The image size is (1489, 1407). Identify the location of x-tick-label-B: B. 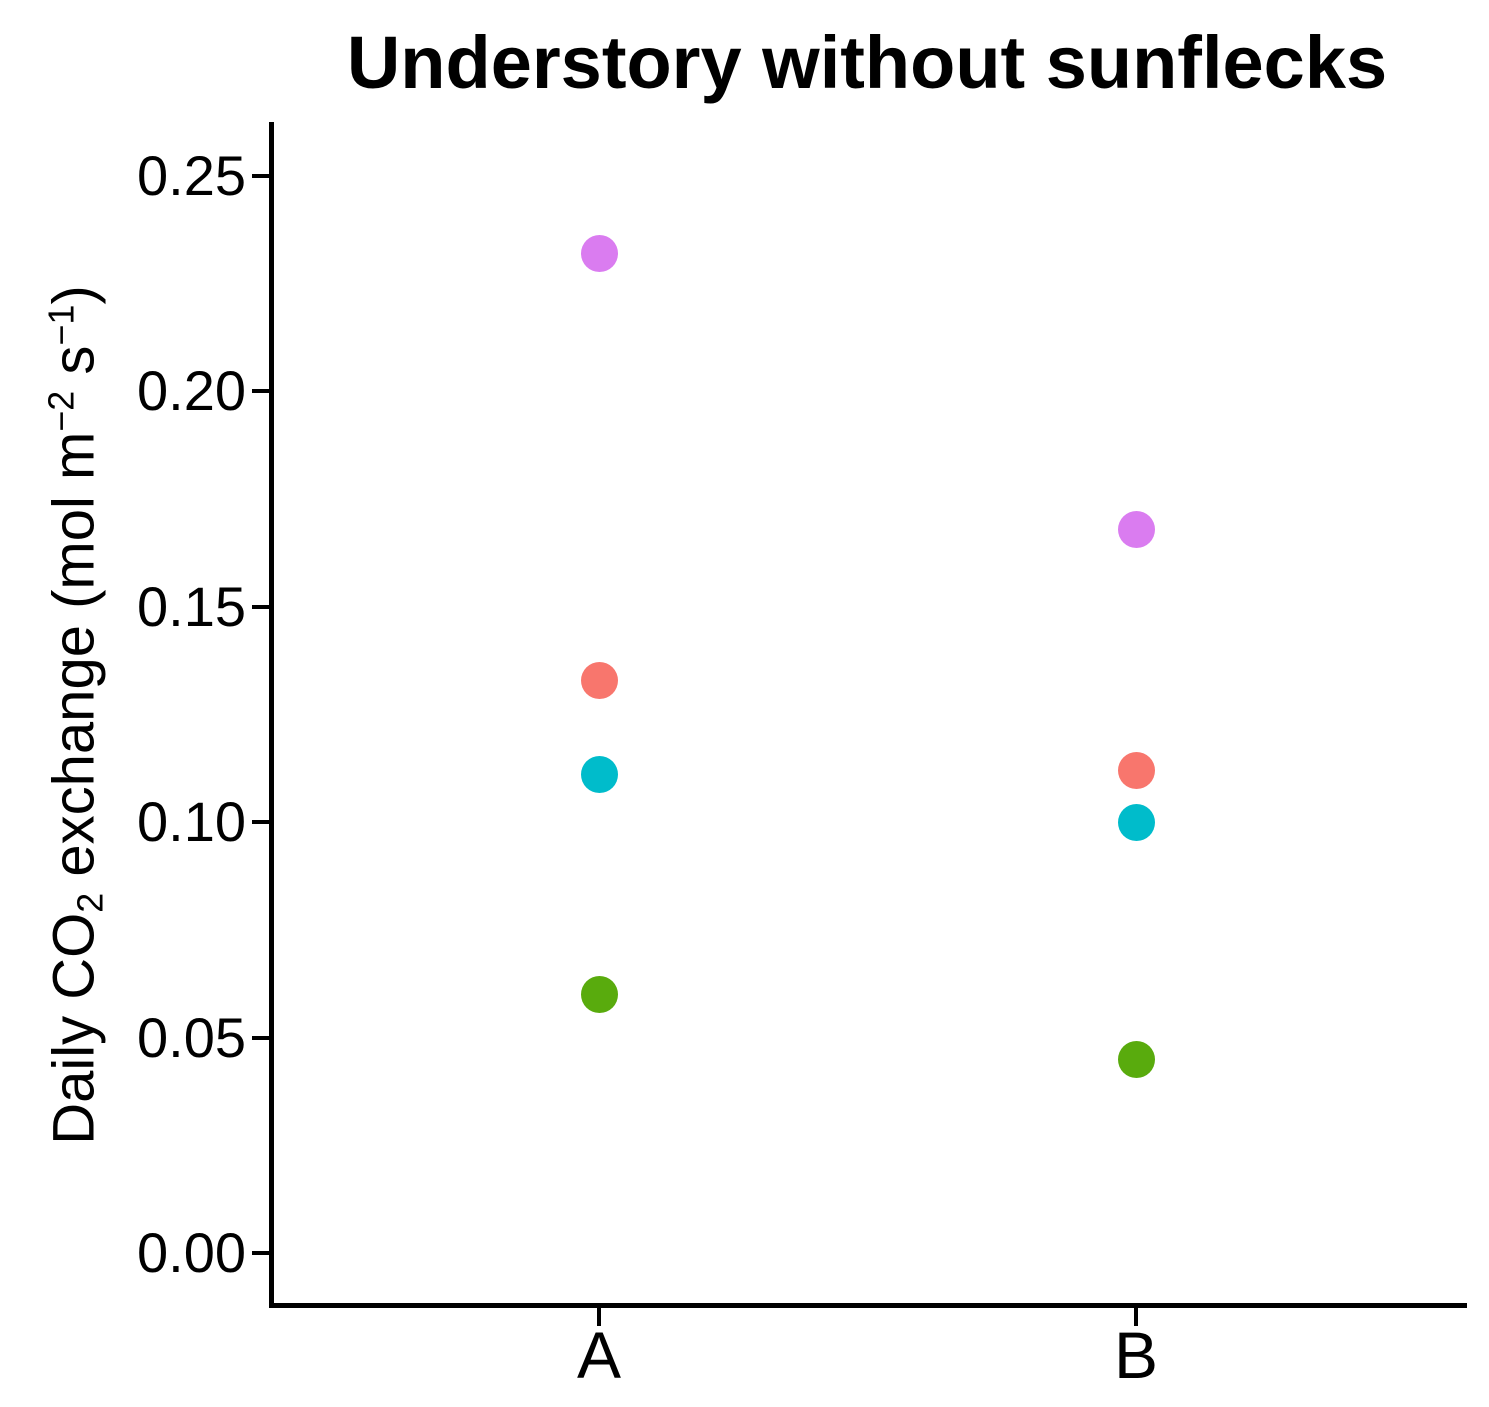
(1136, 1355).